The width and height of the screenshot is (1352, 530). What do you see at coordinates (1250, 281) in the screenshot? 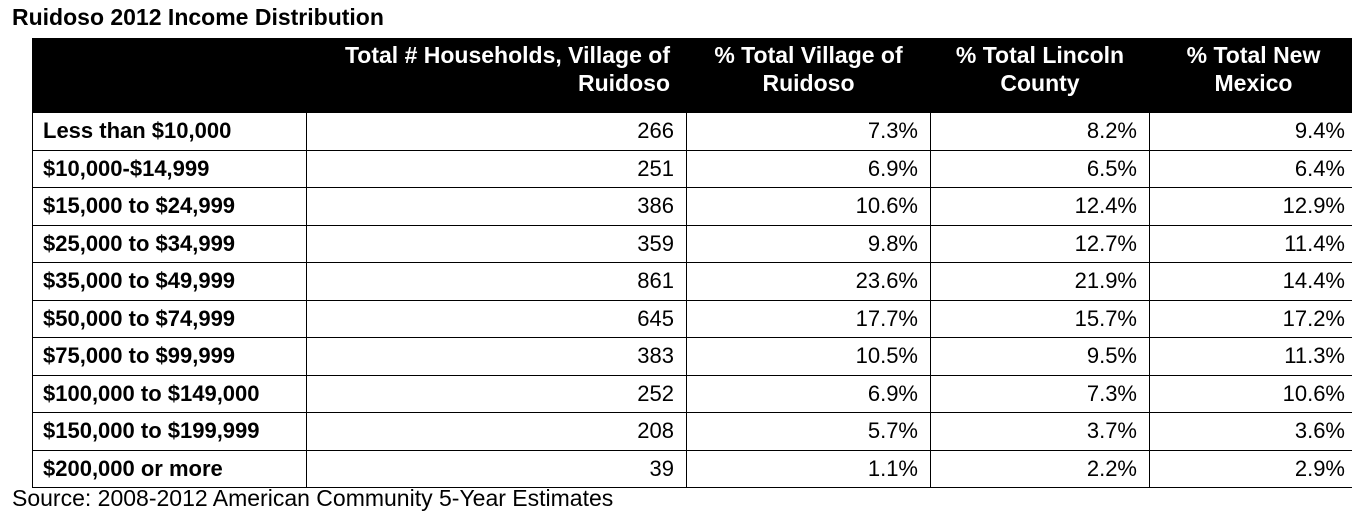
I see `cell-nm-pct: 14.4%` at bounding box center [1250, 281].